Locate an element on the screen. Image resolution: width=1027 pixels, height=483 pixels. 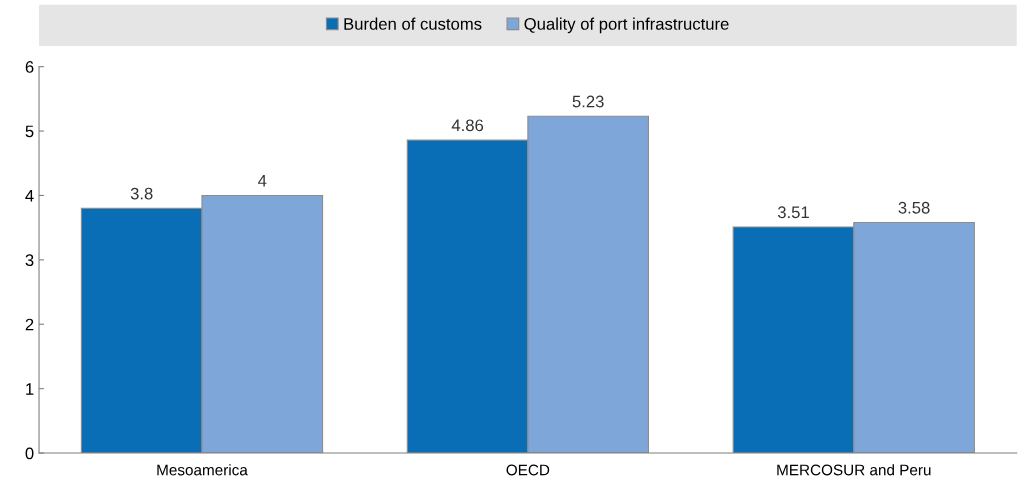
y-tick-label: 6 is located at coordinates (29, 67).